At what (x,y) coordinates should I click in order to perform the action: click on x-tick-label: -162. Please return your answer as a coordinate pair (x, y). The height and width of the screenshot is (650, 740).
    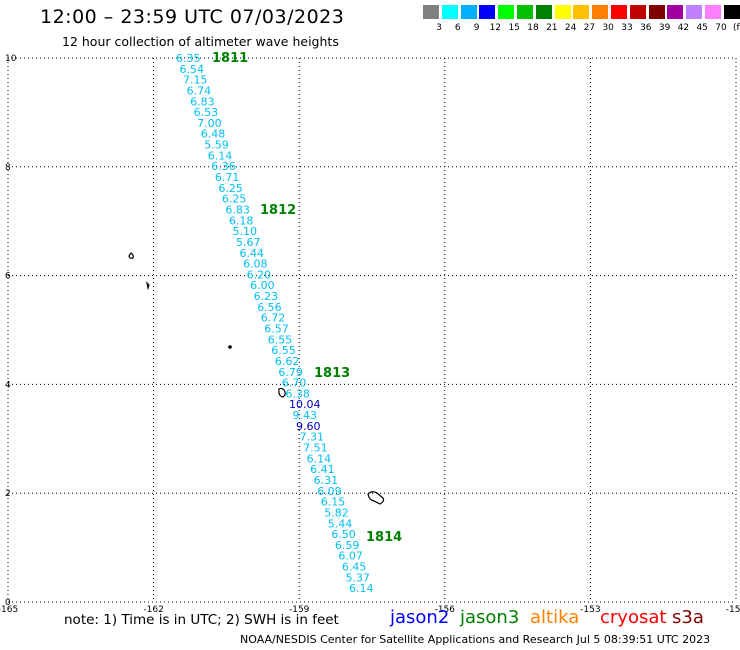
    Looking at the image, I should click on (153, 610).